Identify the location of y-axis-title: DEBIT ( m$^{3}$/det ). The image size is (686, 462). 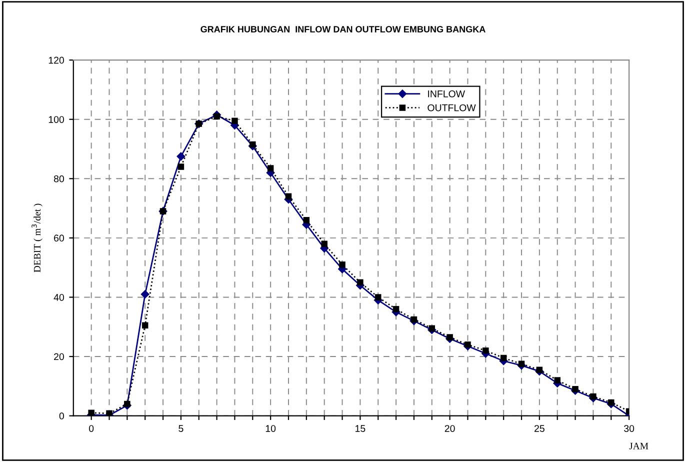
(37, 238).